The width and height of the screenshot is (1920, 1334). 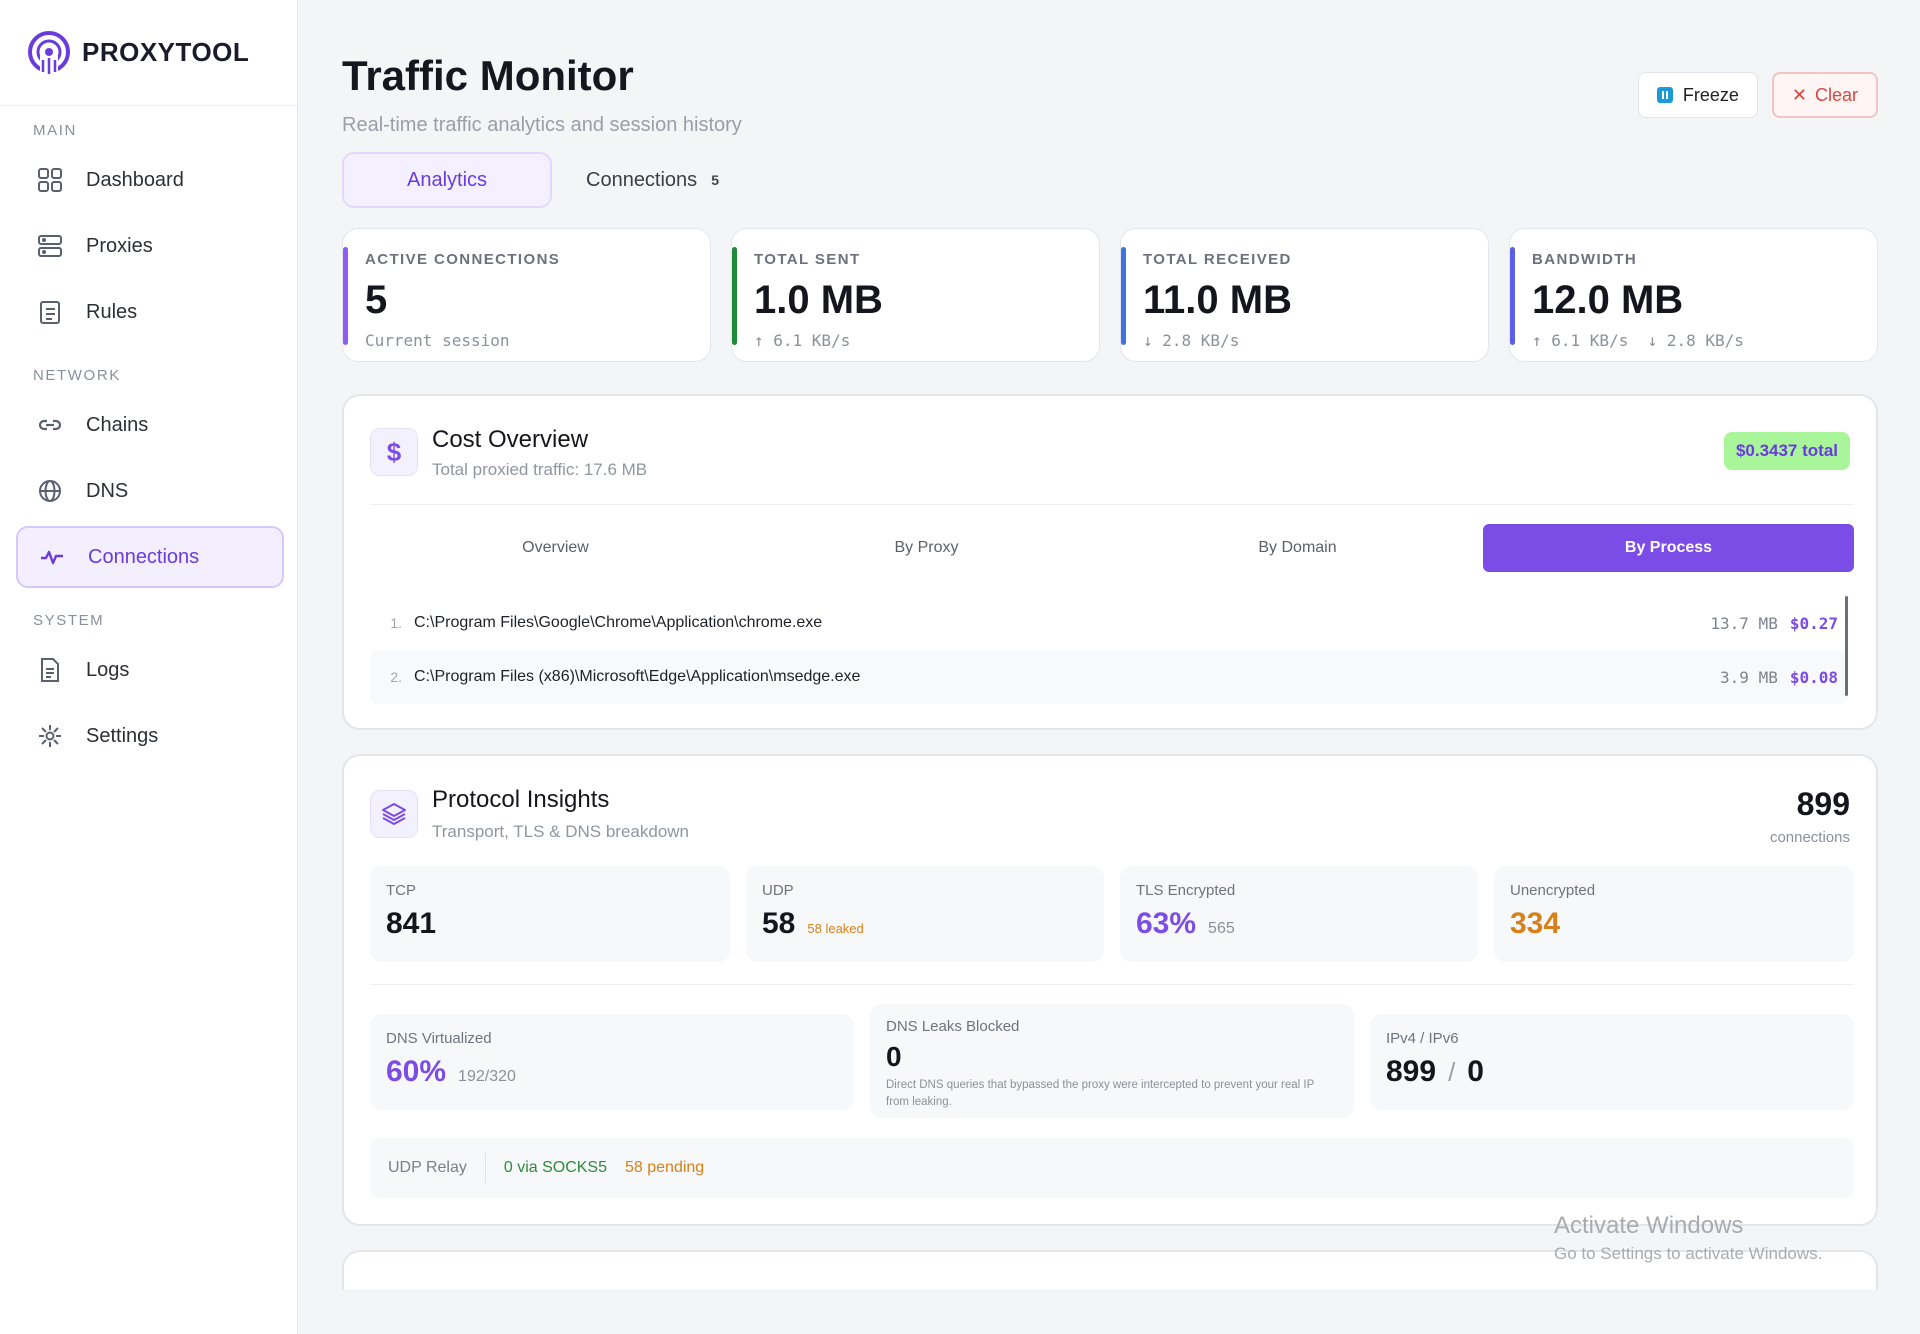 What do you see at coordinates (1638, 340) in the screenshot?
I see `stat-sub: ↑ 6.1 KB/s ↓ 2.8 KB/s` at bounding box center [1638, 340].